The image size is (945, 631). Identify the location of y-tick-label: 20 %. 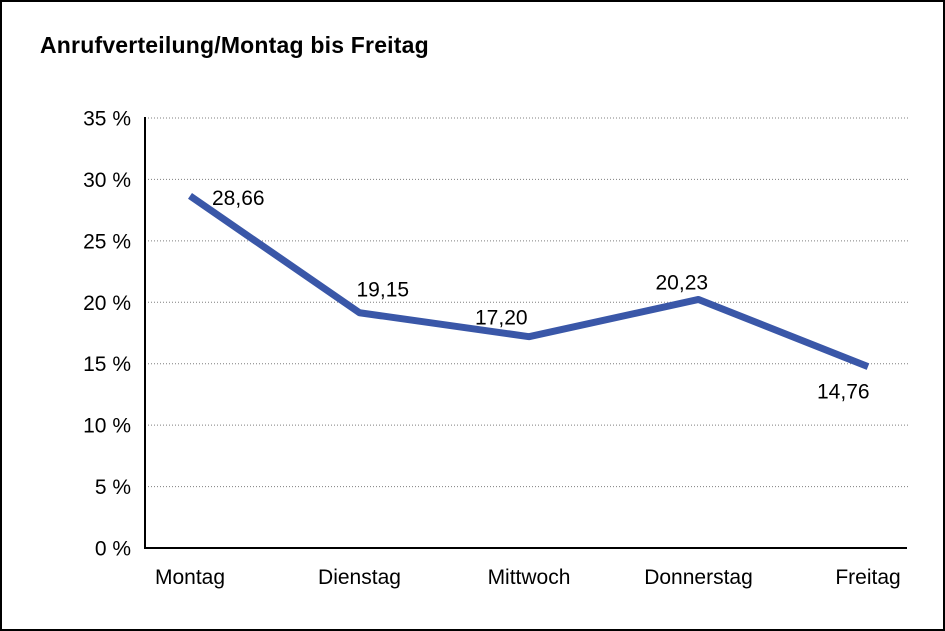
(107, 303).